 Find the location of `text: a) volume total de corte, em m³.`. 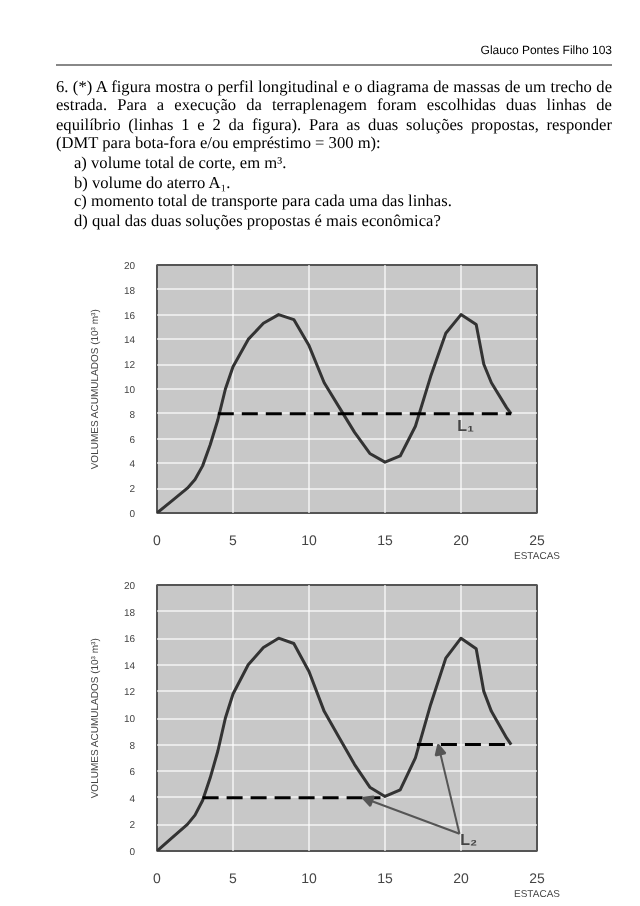

text: a) volume total de corte, em m³. is located at coordinates (180, 163).